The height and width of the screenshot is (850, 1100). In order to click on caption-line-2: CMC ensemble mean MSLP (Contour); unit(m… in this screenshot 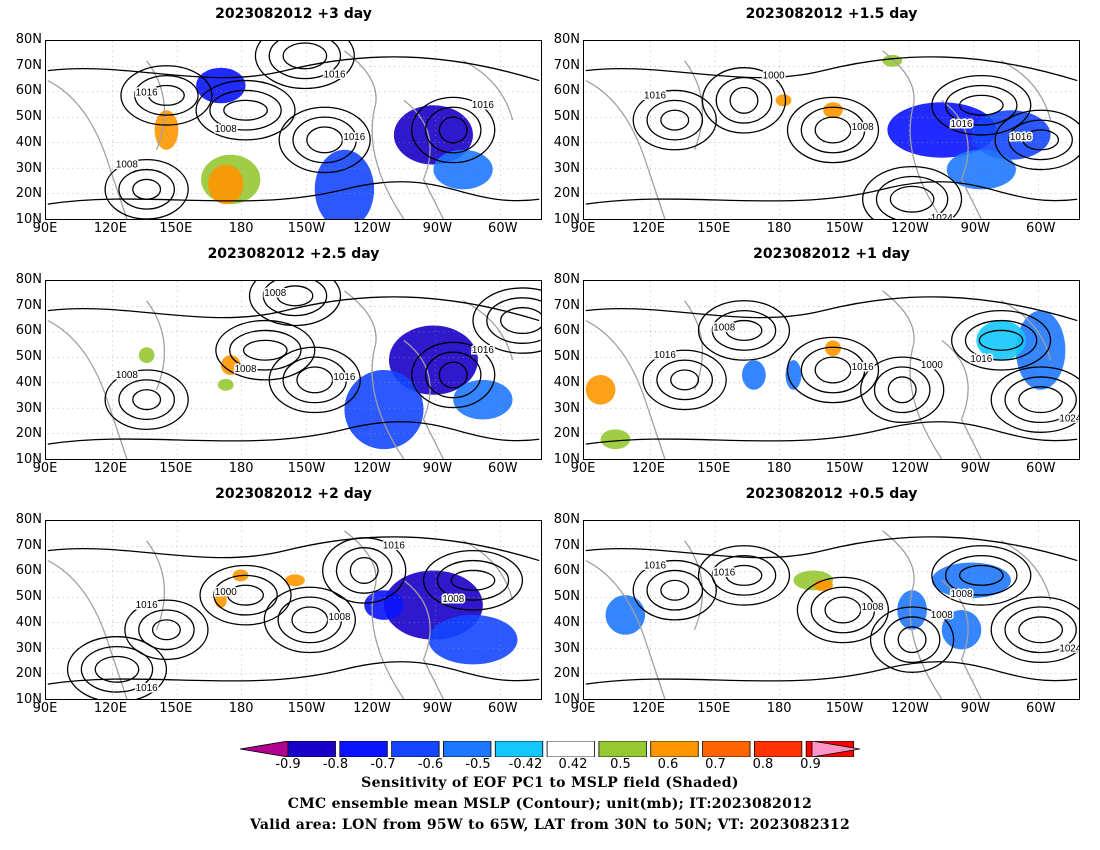, I will do `click(550, 804)`.